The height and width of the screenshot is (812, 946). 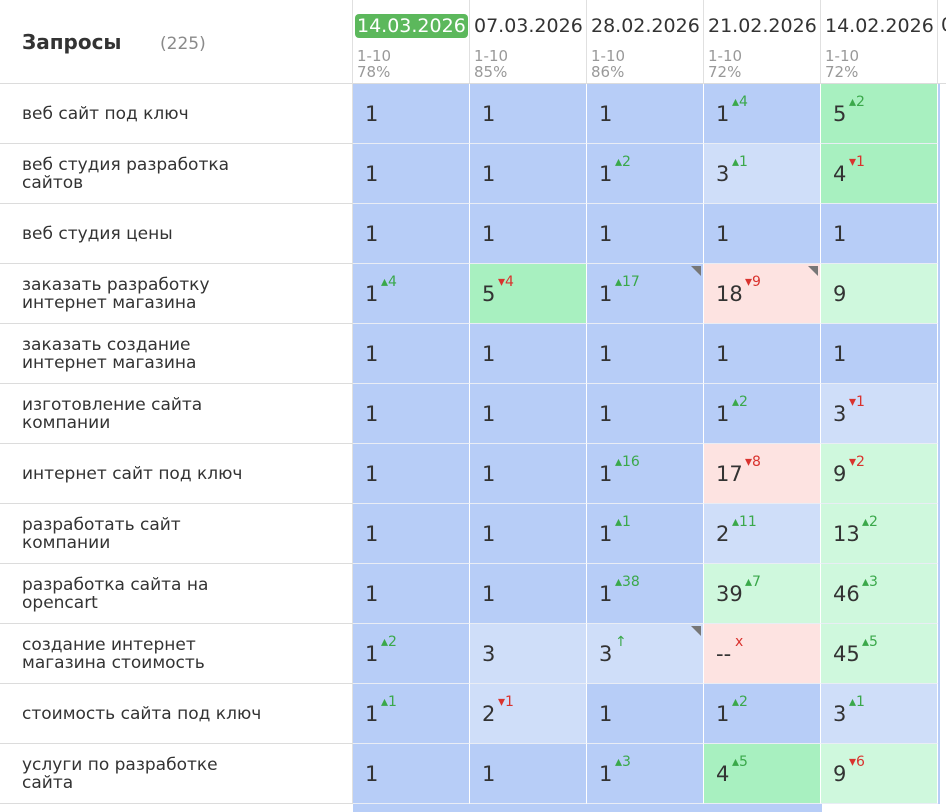 What do you see at coordinates (176, 534) in the screenshot?
I see `query-row-label: разработать сайт компании` at bounding box center [176, 534].